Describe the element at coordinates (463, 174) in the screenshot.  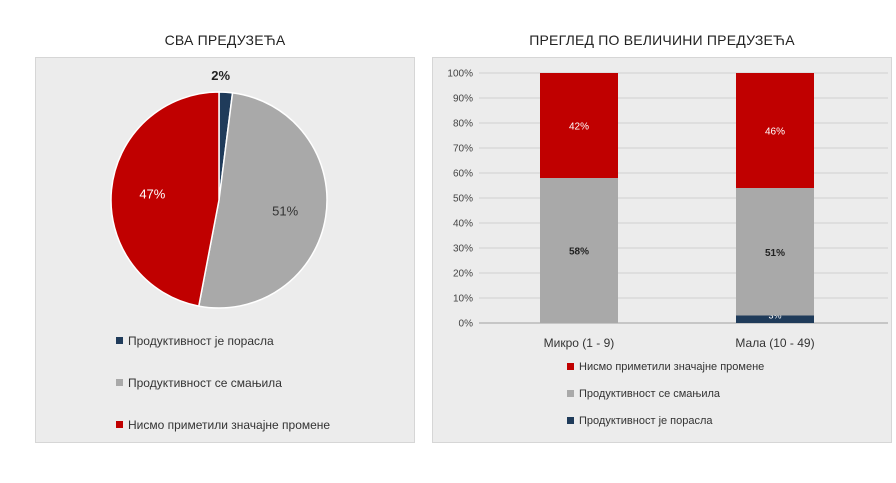
I see `y-tick-label: 60%` at that location.